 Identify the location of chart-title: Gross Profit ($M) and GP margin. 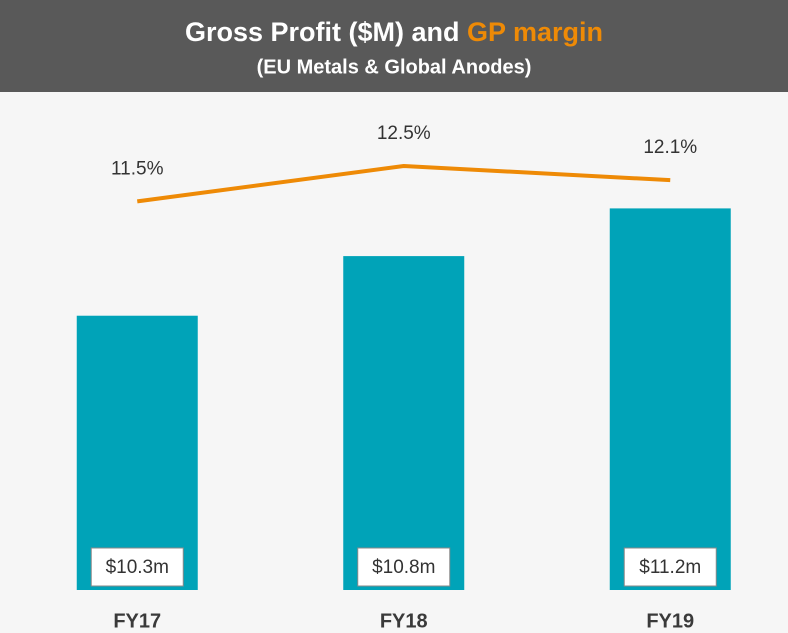
(394, 32).